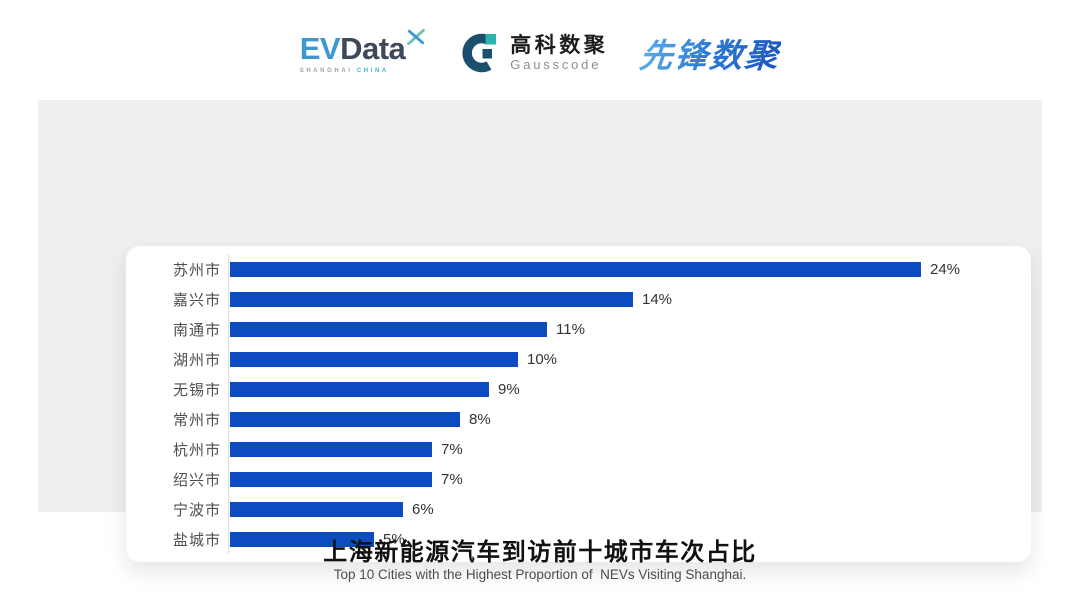  What do you see at coordinates (196, 420) in the screenshot?
I see `bar-category-label: 常州市` at bounding box center [196, 420].